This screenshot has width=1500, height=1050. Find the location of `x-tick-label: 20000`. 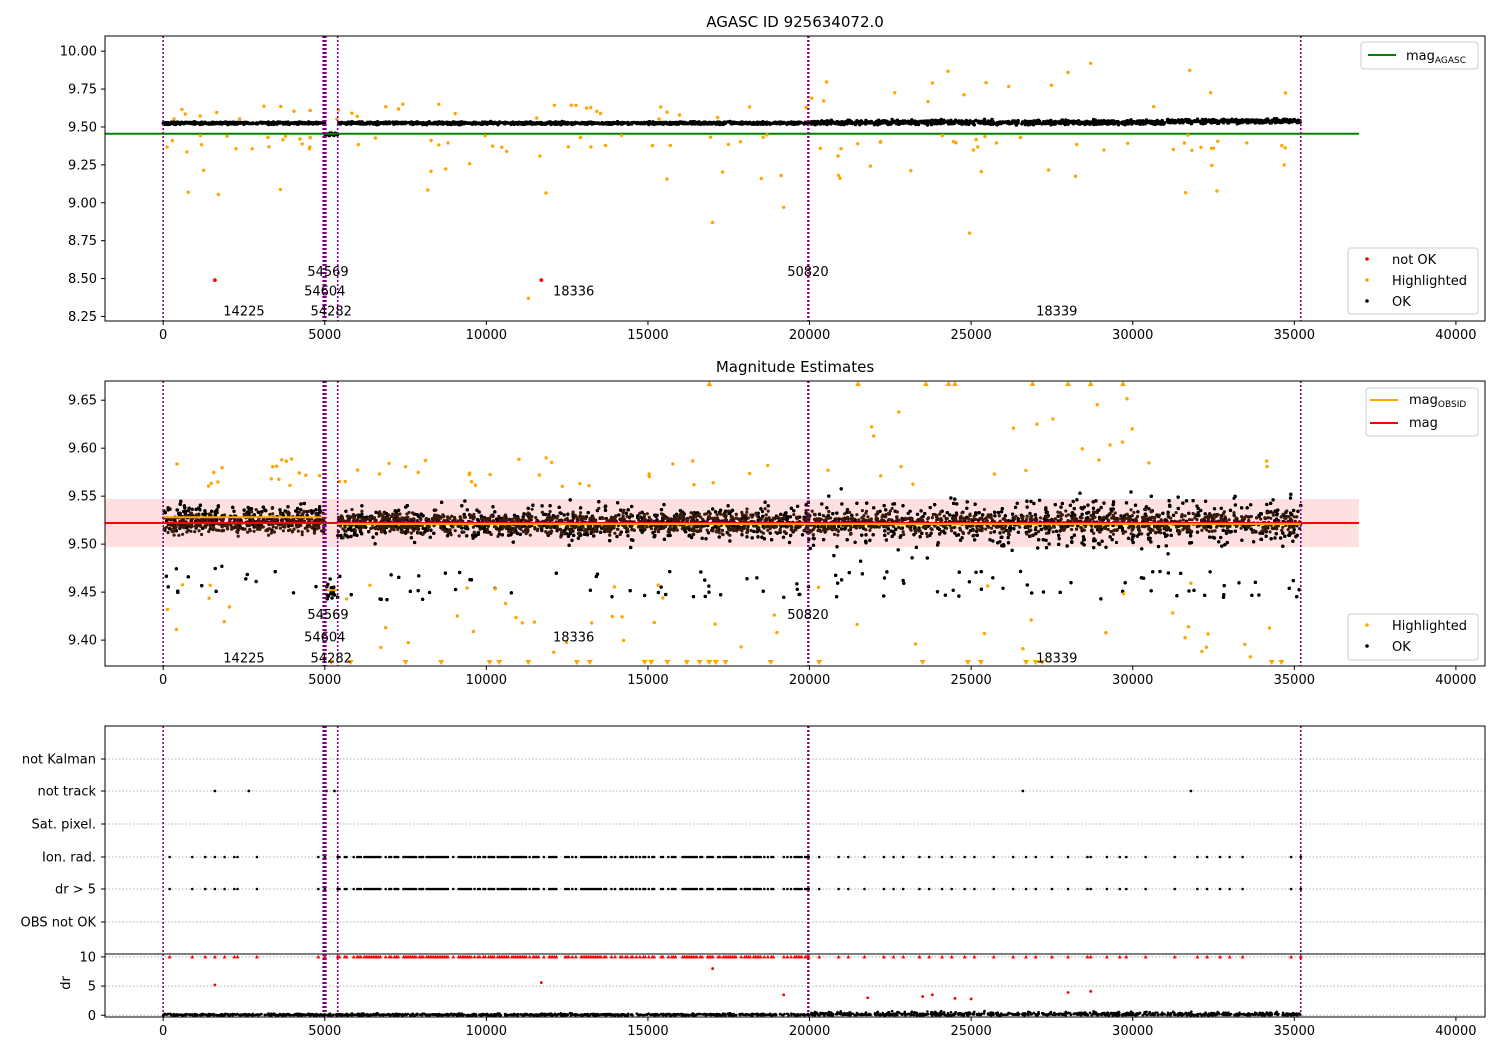

x-tick-label: 20000 is located at coordinates (809, 335).